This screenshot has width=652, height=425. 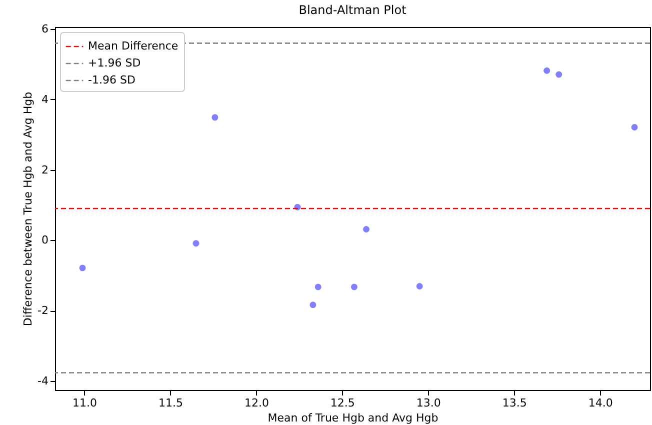 I want to click on x-axis-title: Mean of True Hgb and Avg Hgb, so click(x=353, y=418).